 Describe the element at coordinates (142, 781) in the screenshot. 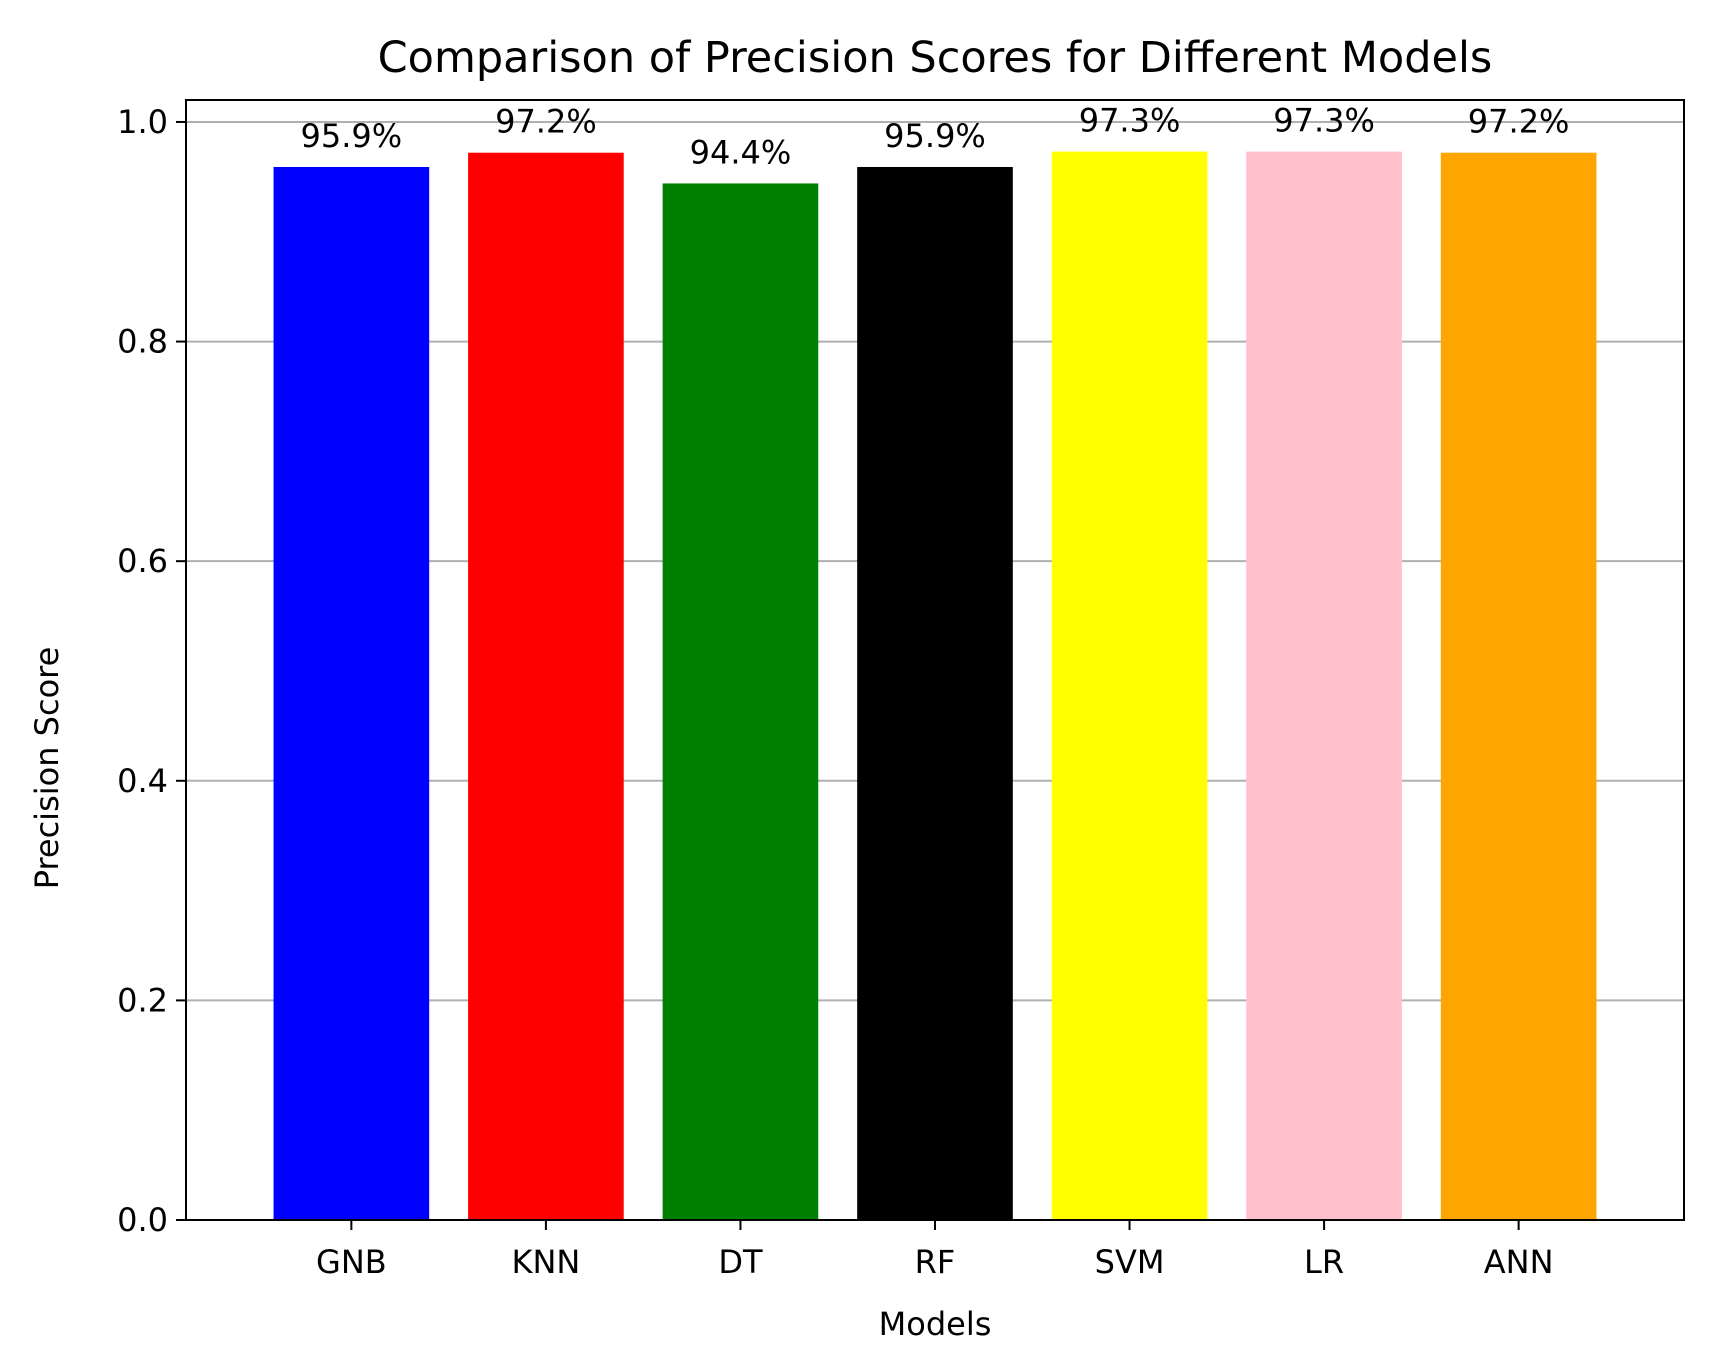

I see `y-tick-label: 0.4` at that location.